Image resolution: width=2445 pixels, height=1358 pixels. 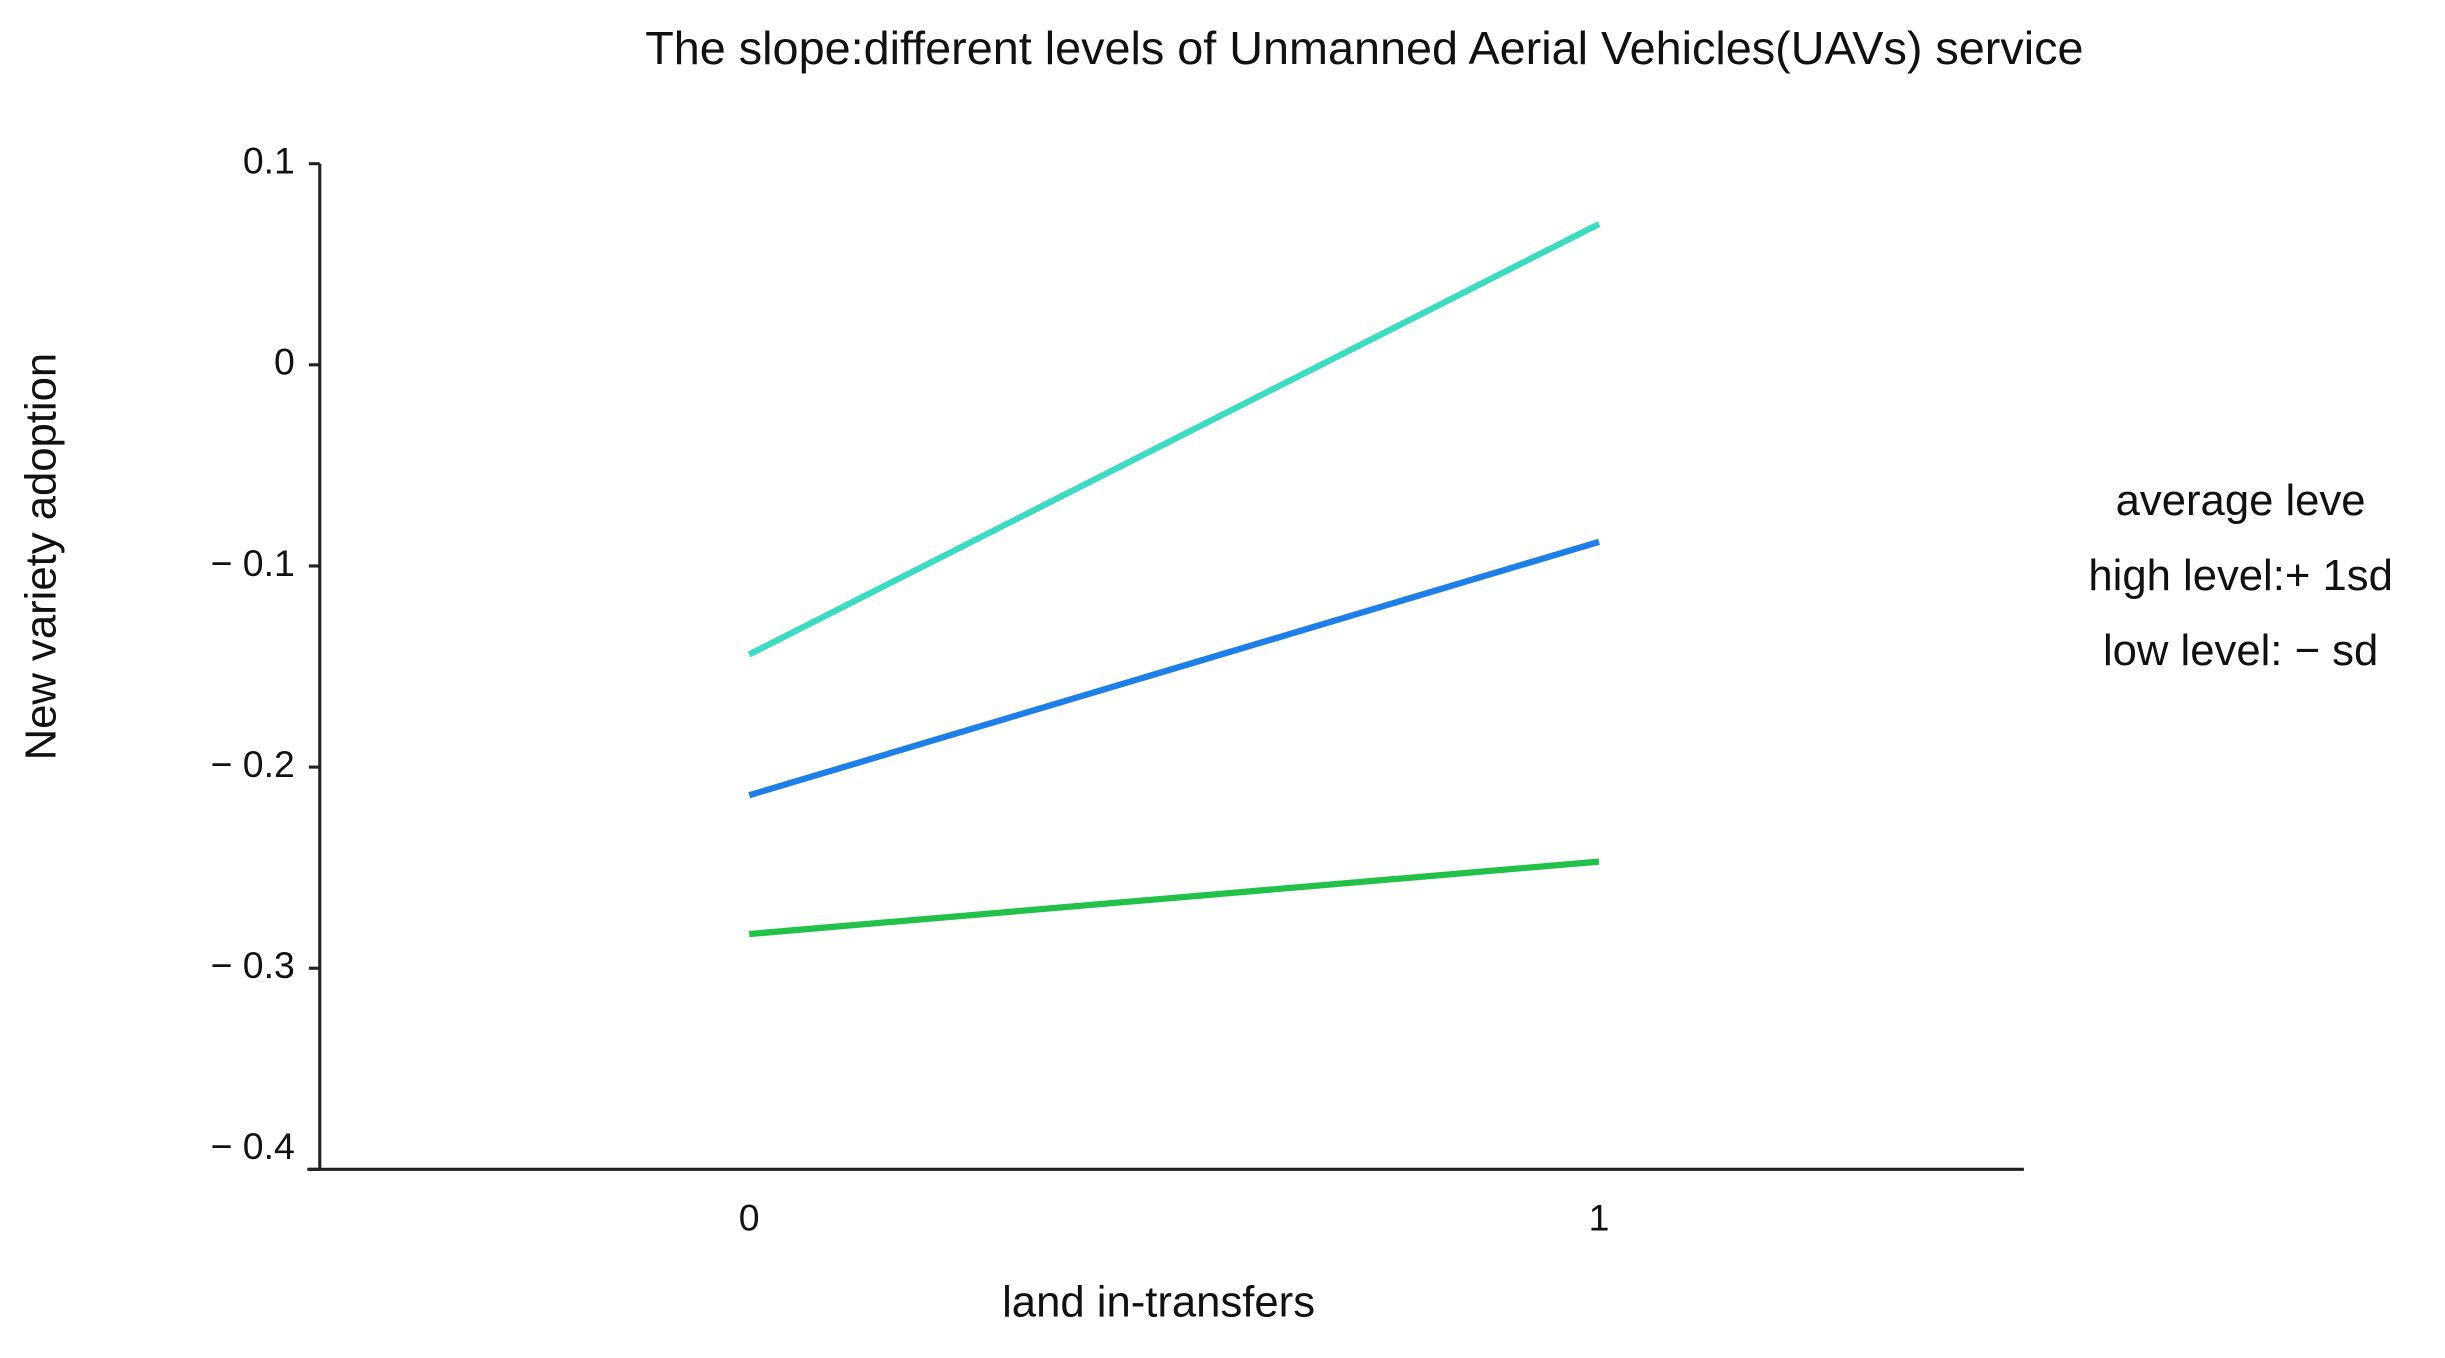 I want to click on y-tick-label: − 0.4, so click(x=253, y=1146).